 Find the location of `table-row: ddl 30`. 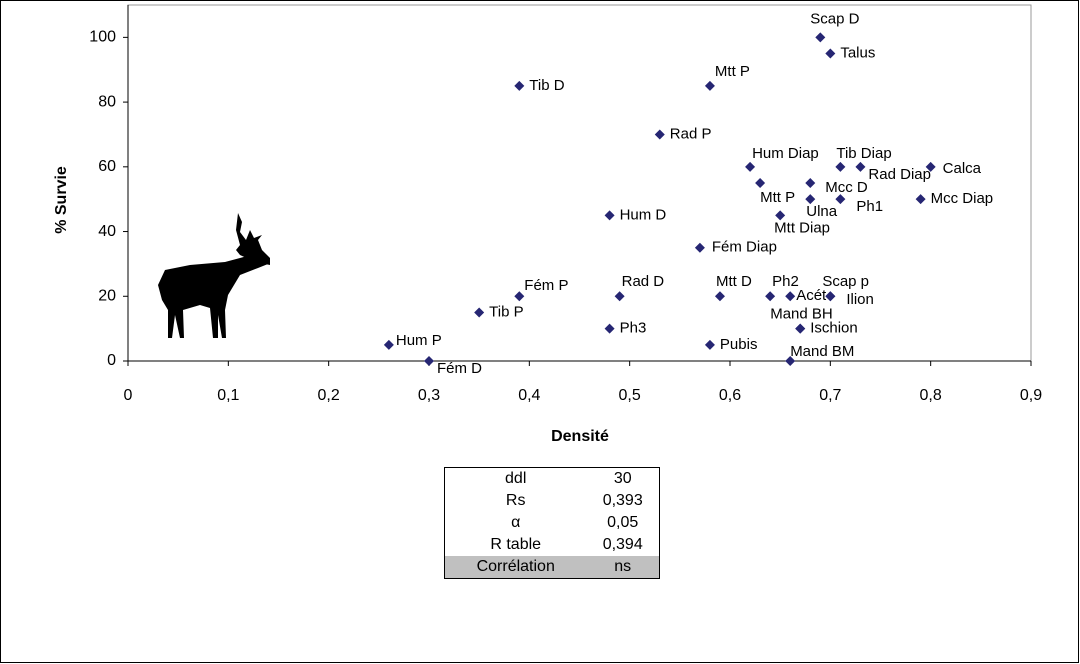

table-row: ddl 30 is located at coordinates (552, 479).